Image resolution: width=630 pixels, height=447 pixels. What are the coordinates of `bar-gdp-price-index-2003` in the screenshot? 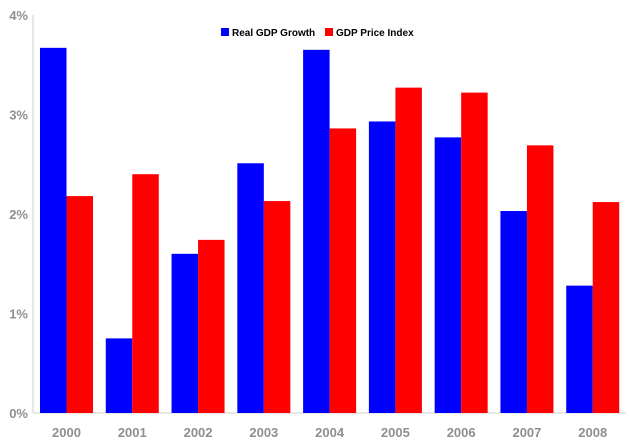 It's located at (277, 307).